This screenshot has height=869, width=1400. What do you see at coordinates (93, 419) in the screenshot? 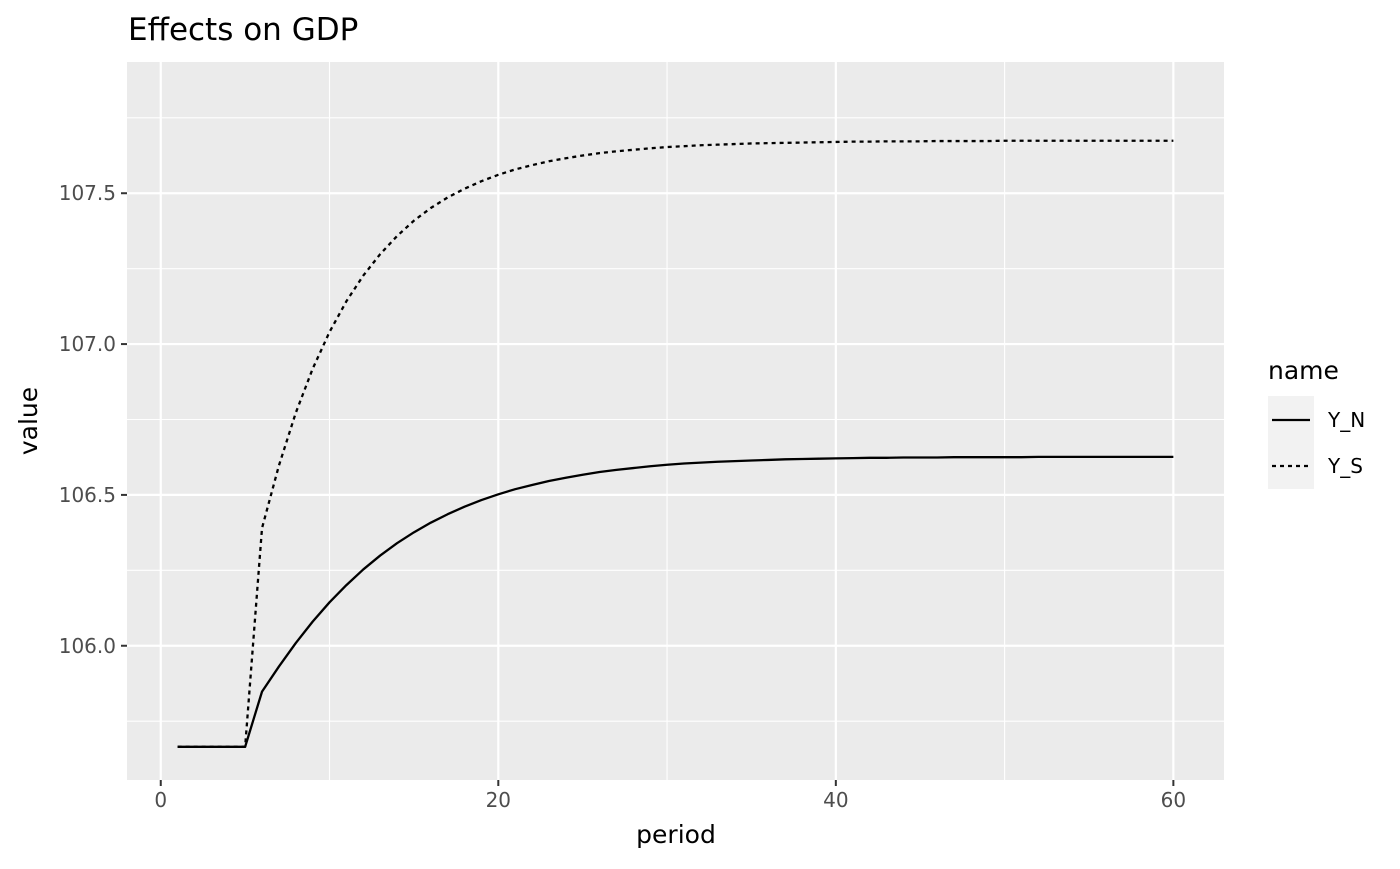
I see `y-axis: 106.0 106.5 107.0 107.5` at bounding box center [93, 419].